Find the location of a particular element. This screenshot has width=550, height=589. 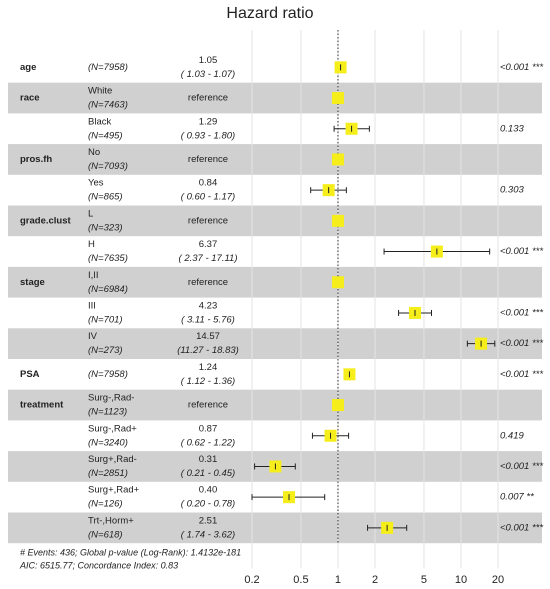

level-label: III is located at coordinates (92, 305).